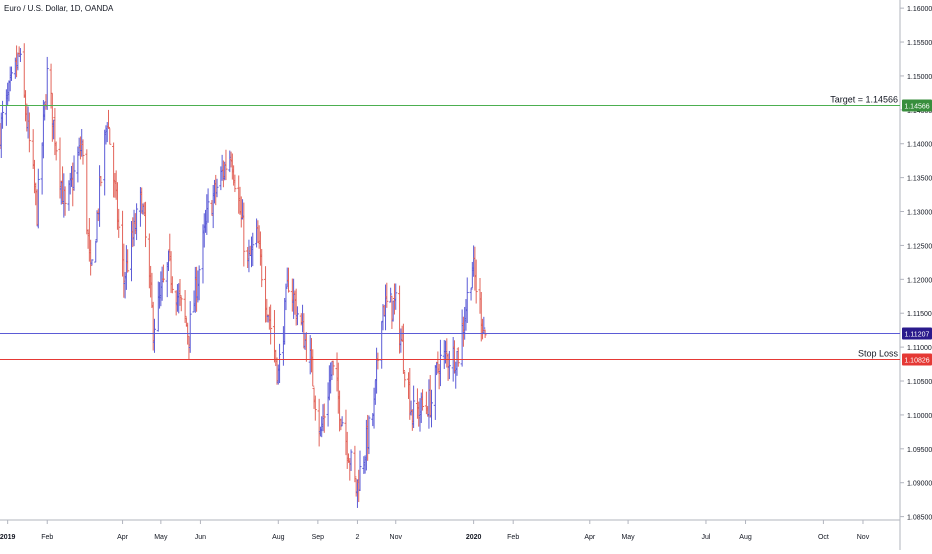 This screenshot has width=932, height=554. Describe the element at coordinates (919, 246) in the screenshot. I see `y-tick-label: 1.12500` at that location.